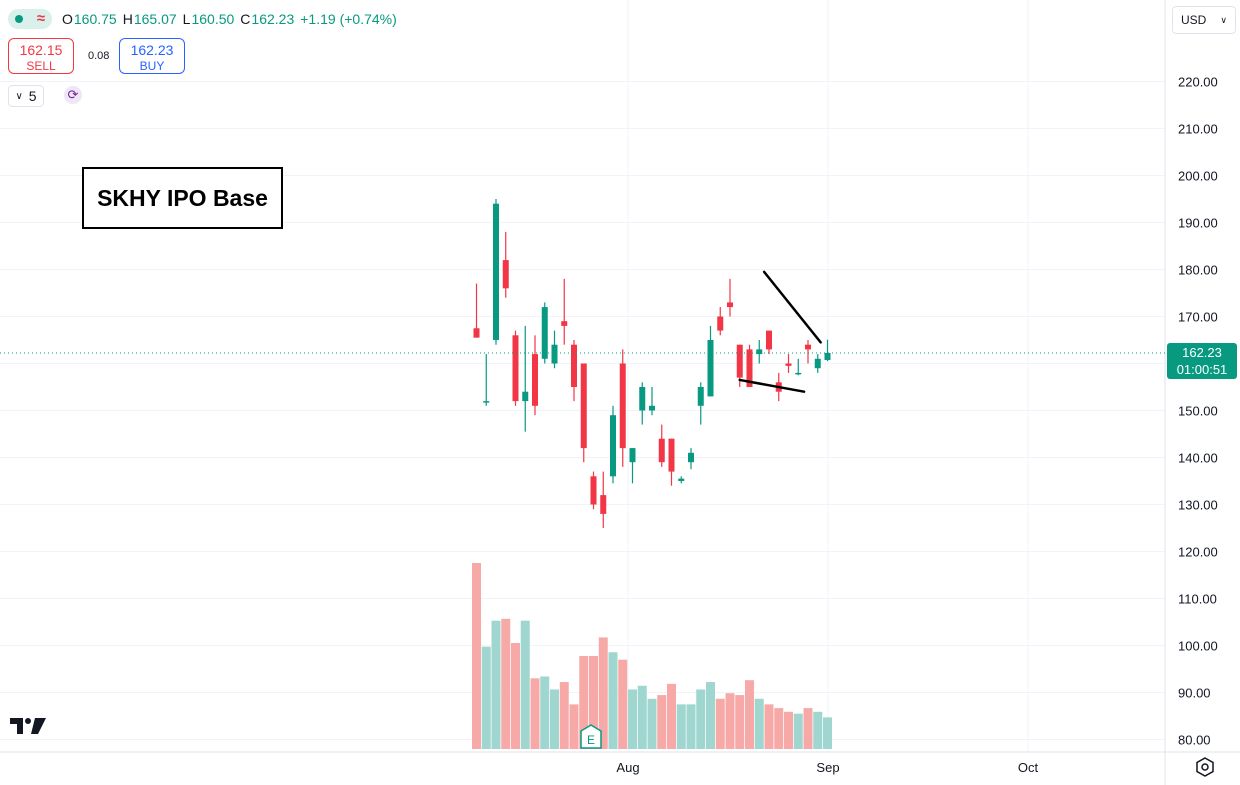  I want to click on sell-button: 162.15 SELL, so click(41, 56).